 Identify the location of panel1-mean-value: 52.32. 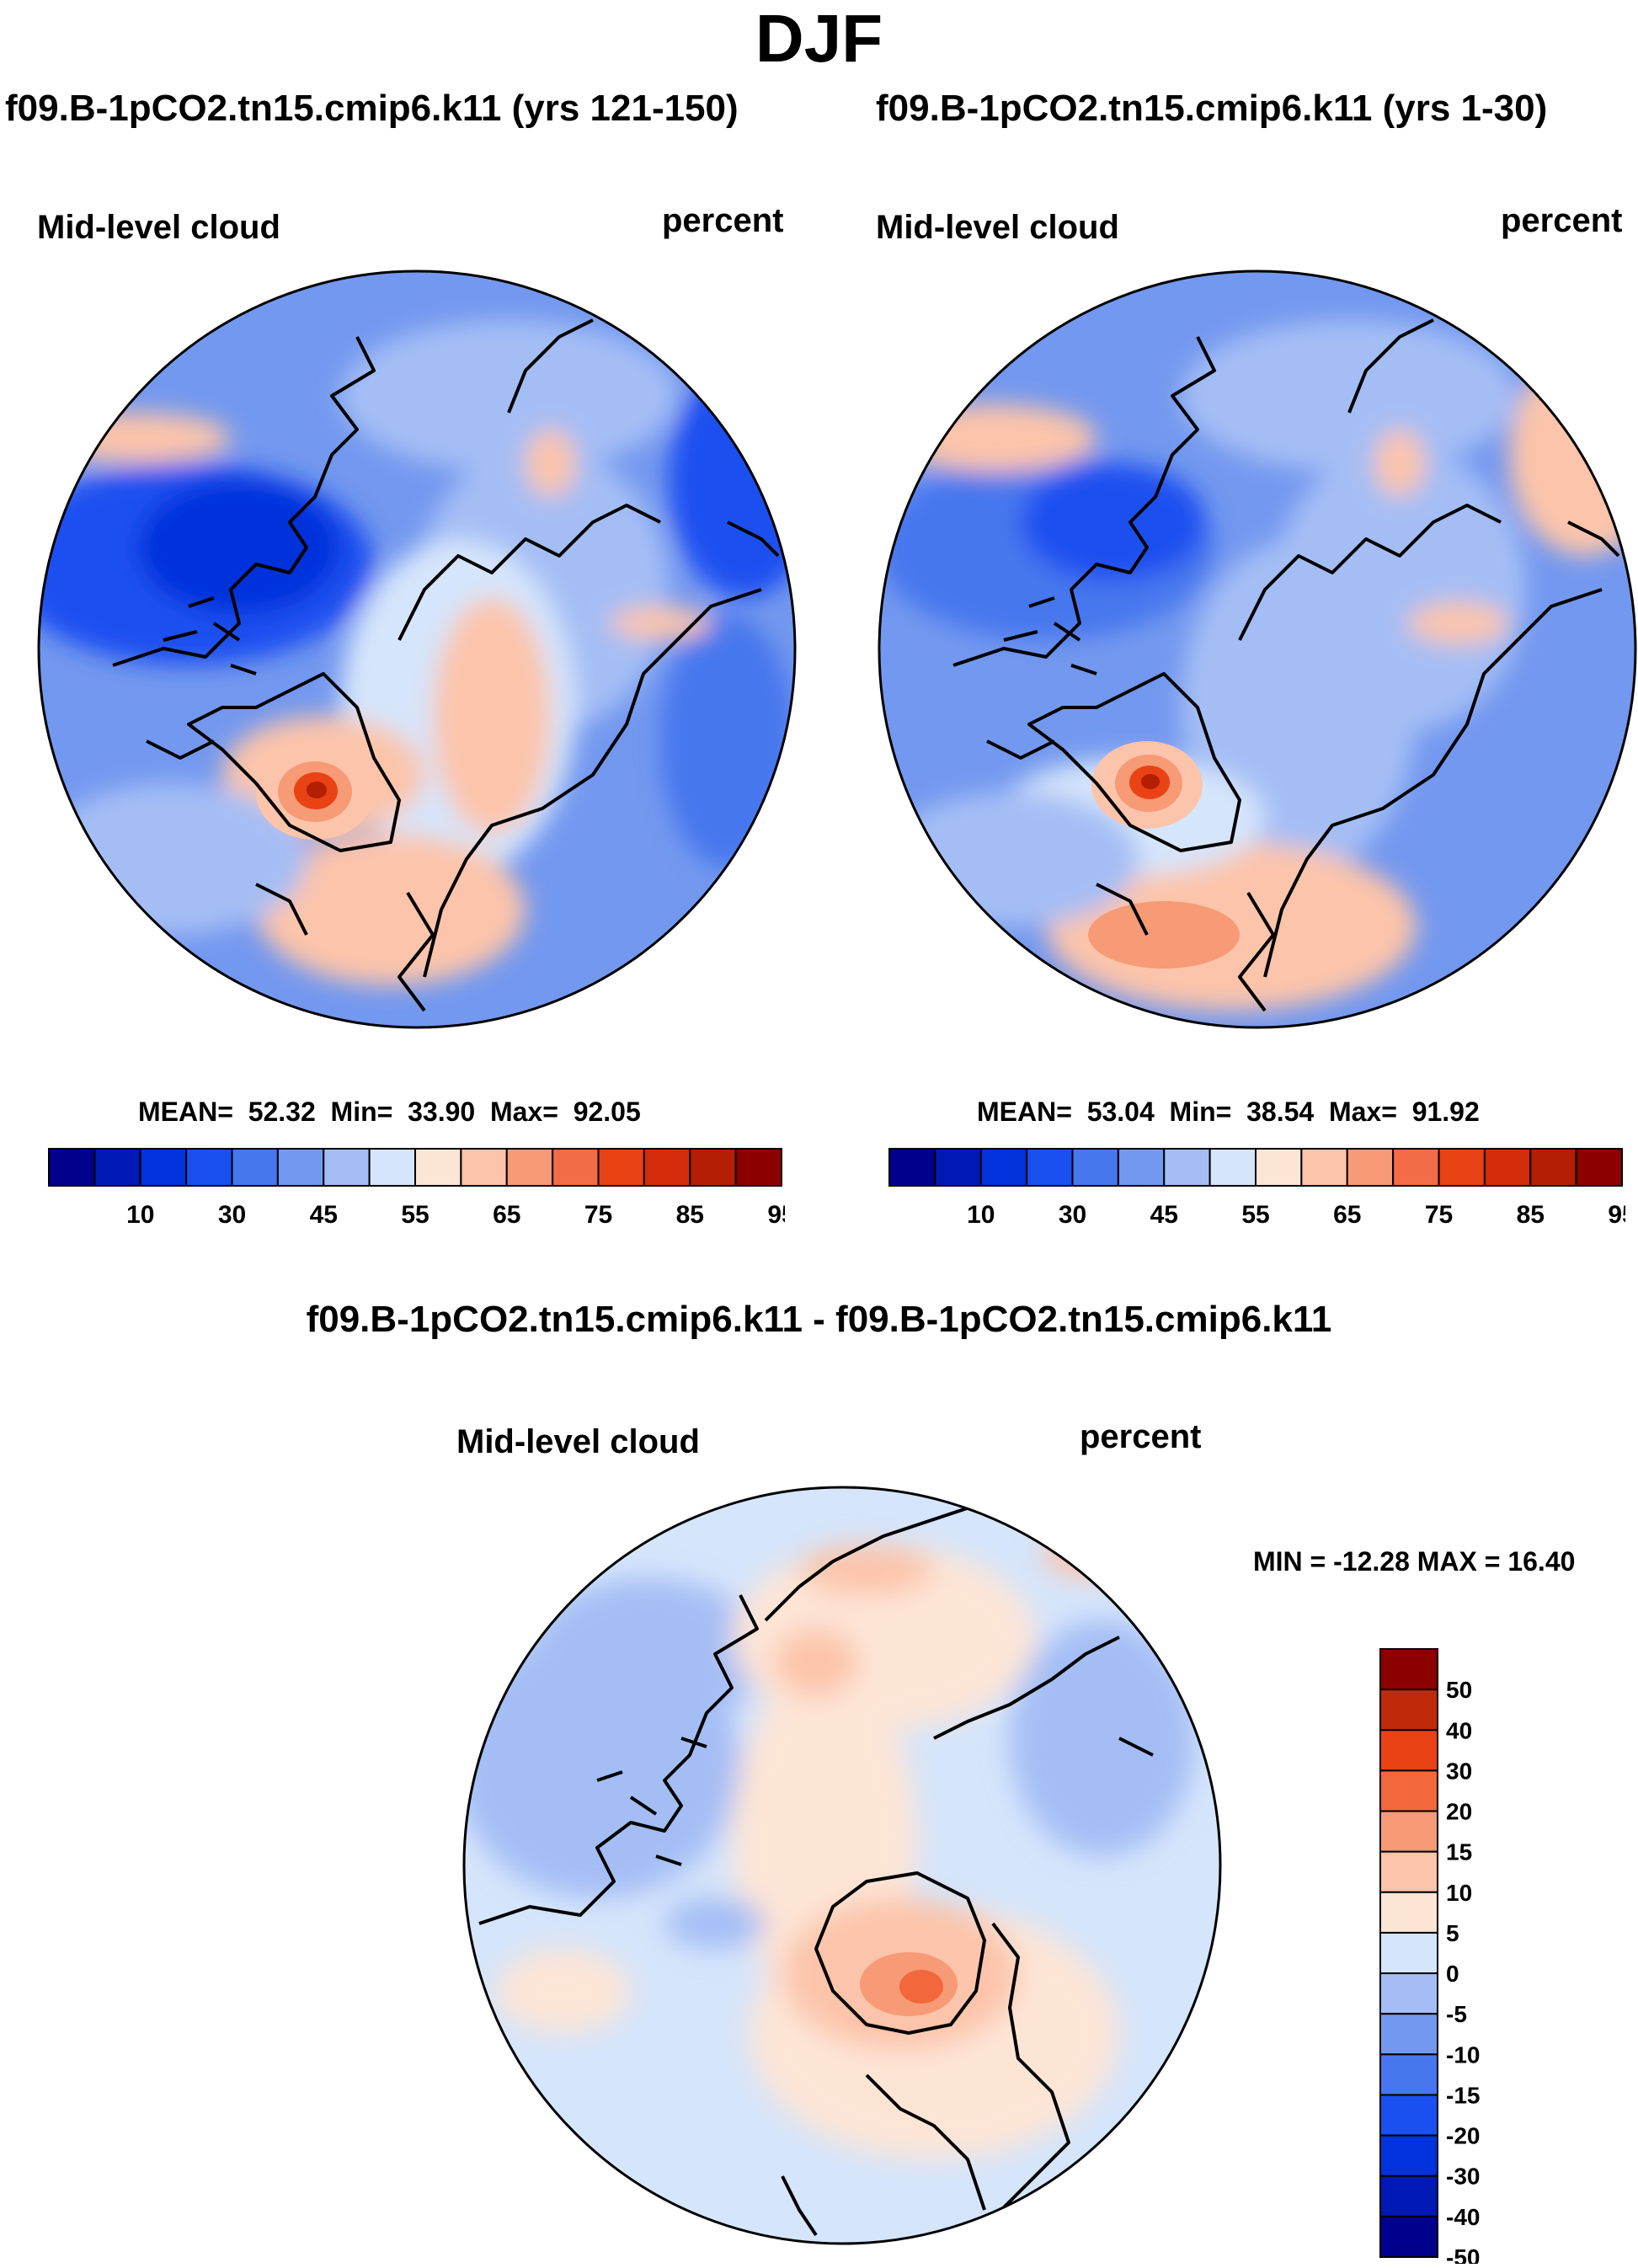
(282, 1112).